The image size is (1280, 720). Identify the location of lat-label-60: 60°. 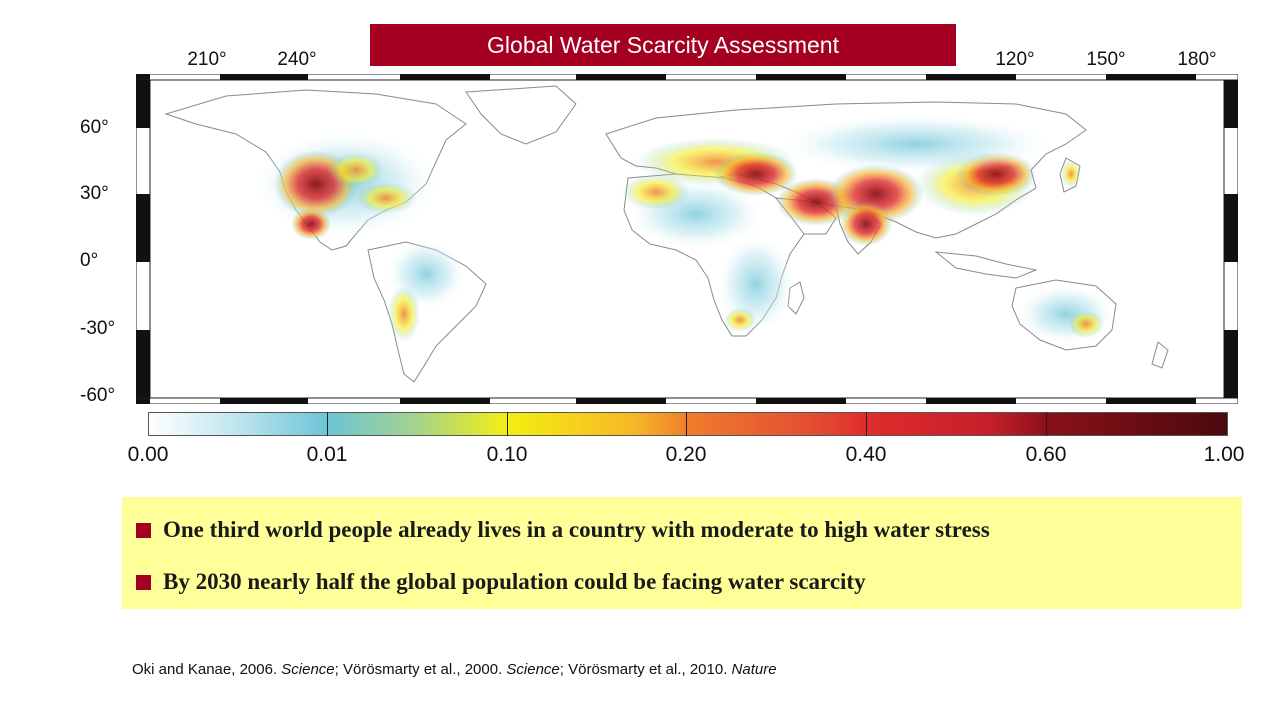
(94, 127).